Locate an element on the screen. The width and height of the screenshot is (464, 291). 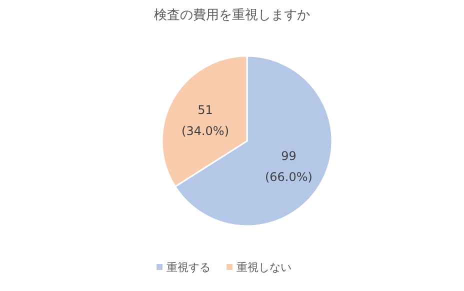
legend-label: 重視する is located at coordinates (188, 267).